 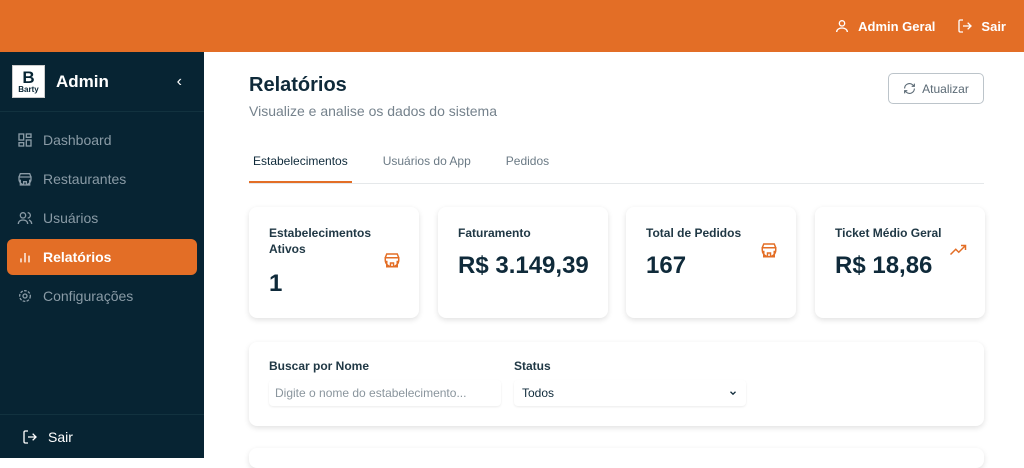 What do you see at coordinates (88, 296) in the screenshot?
I see `sidebar-item-label: Configurações` at bounding box center [88, 296].